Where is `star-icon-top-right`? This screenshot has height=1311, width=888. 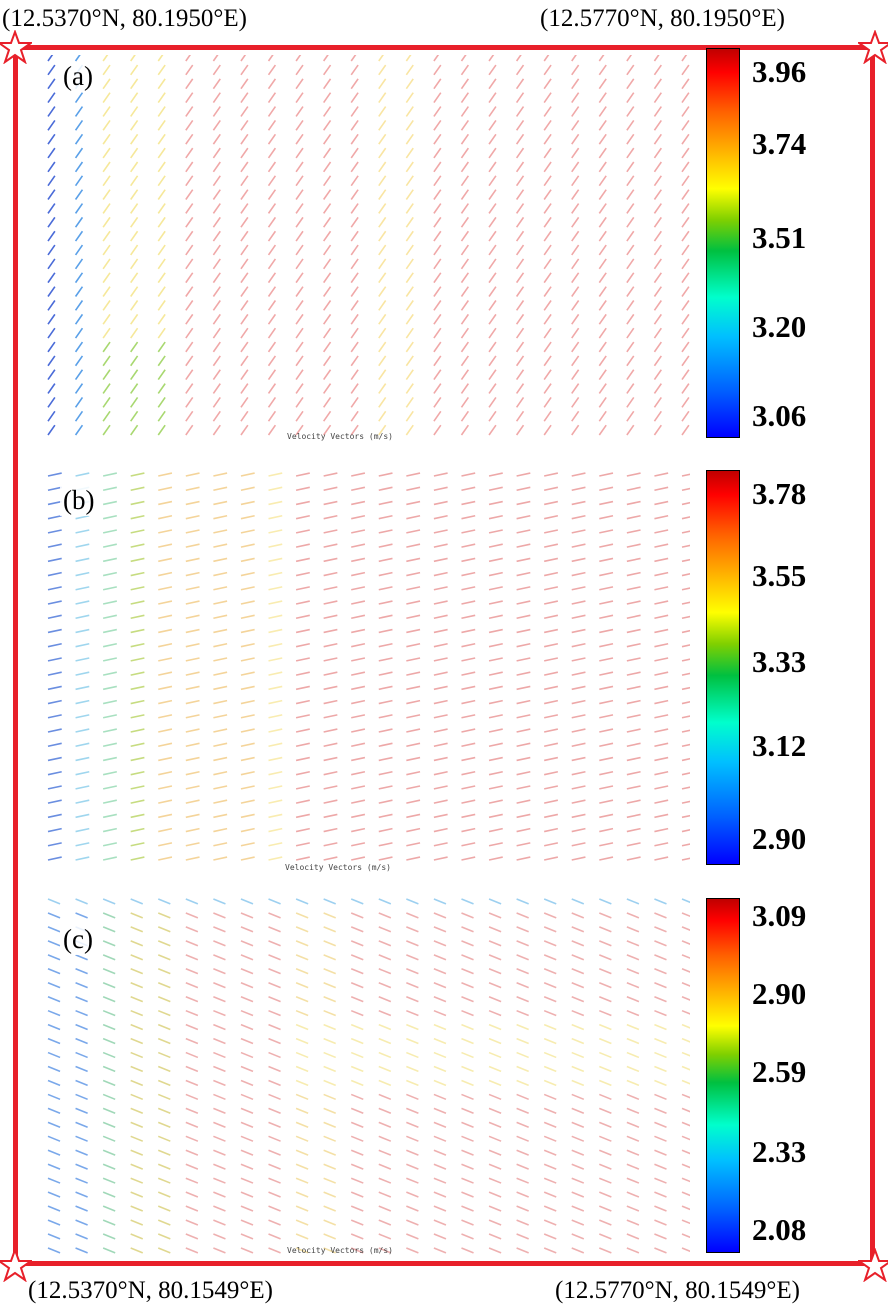 star-icon-top-right is located at coordinates (873, 47).